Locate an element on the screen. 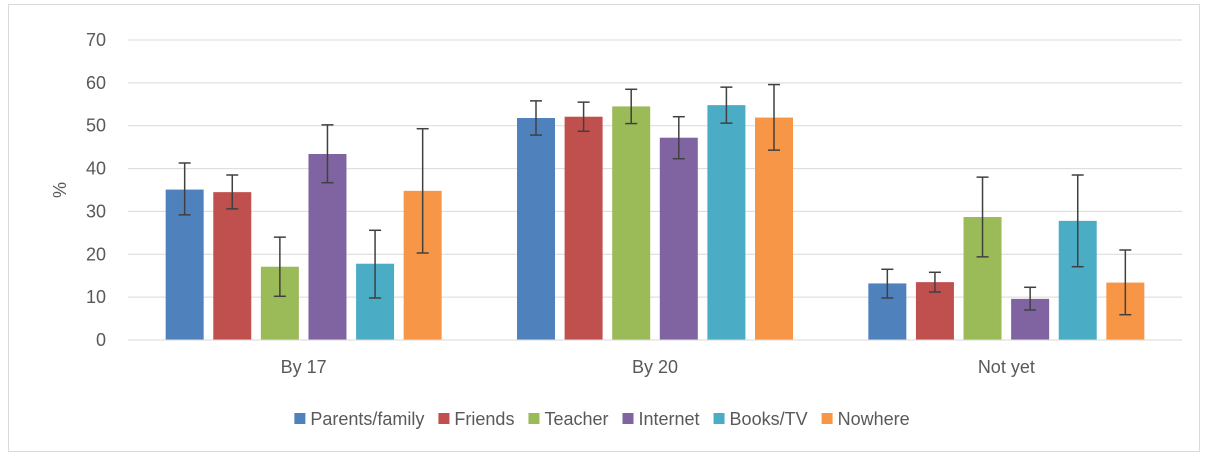  legend-label: Internet is located at coordinates (669, 419).